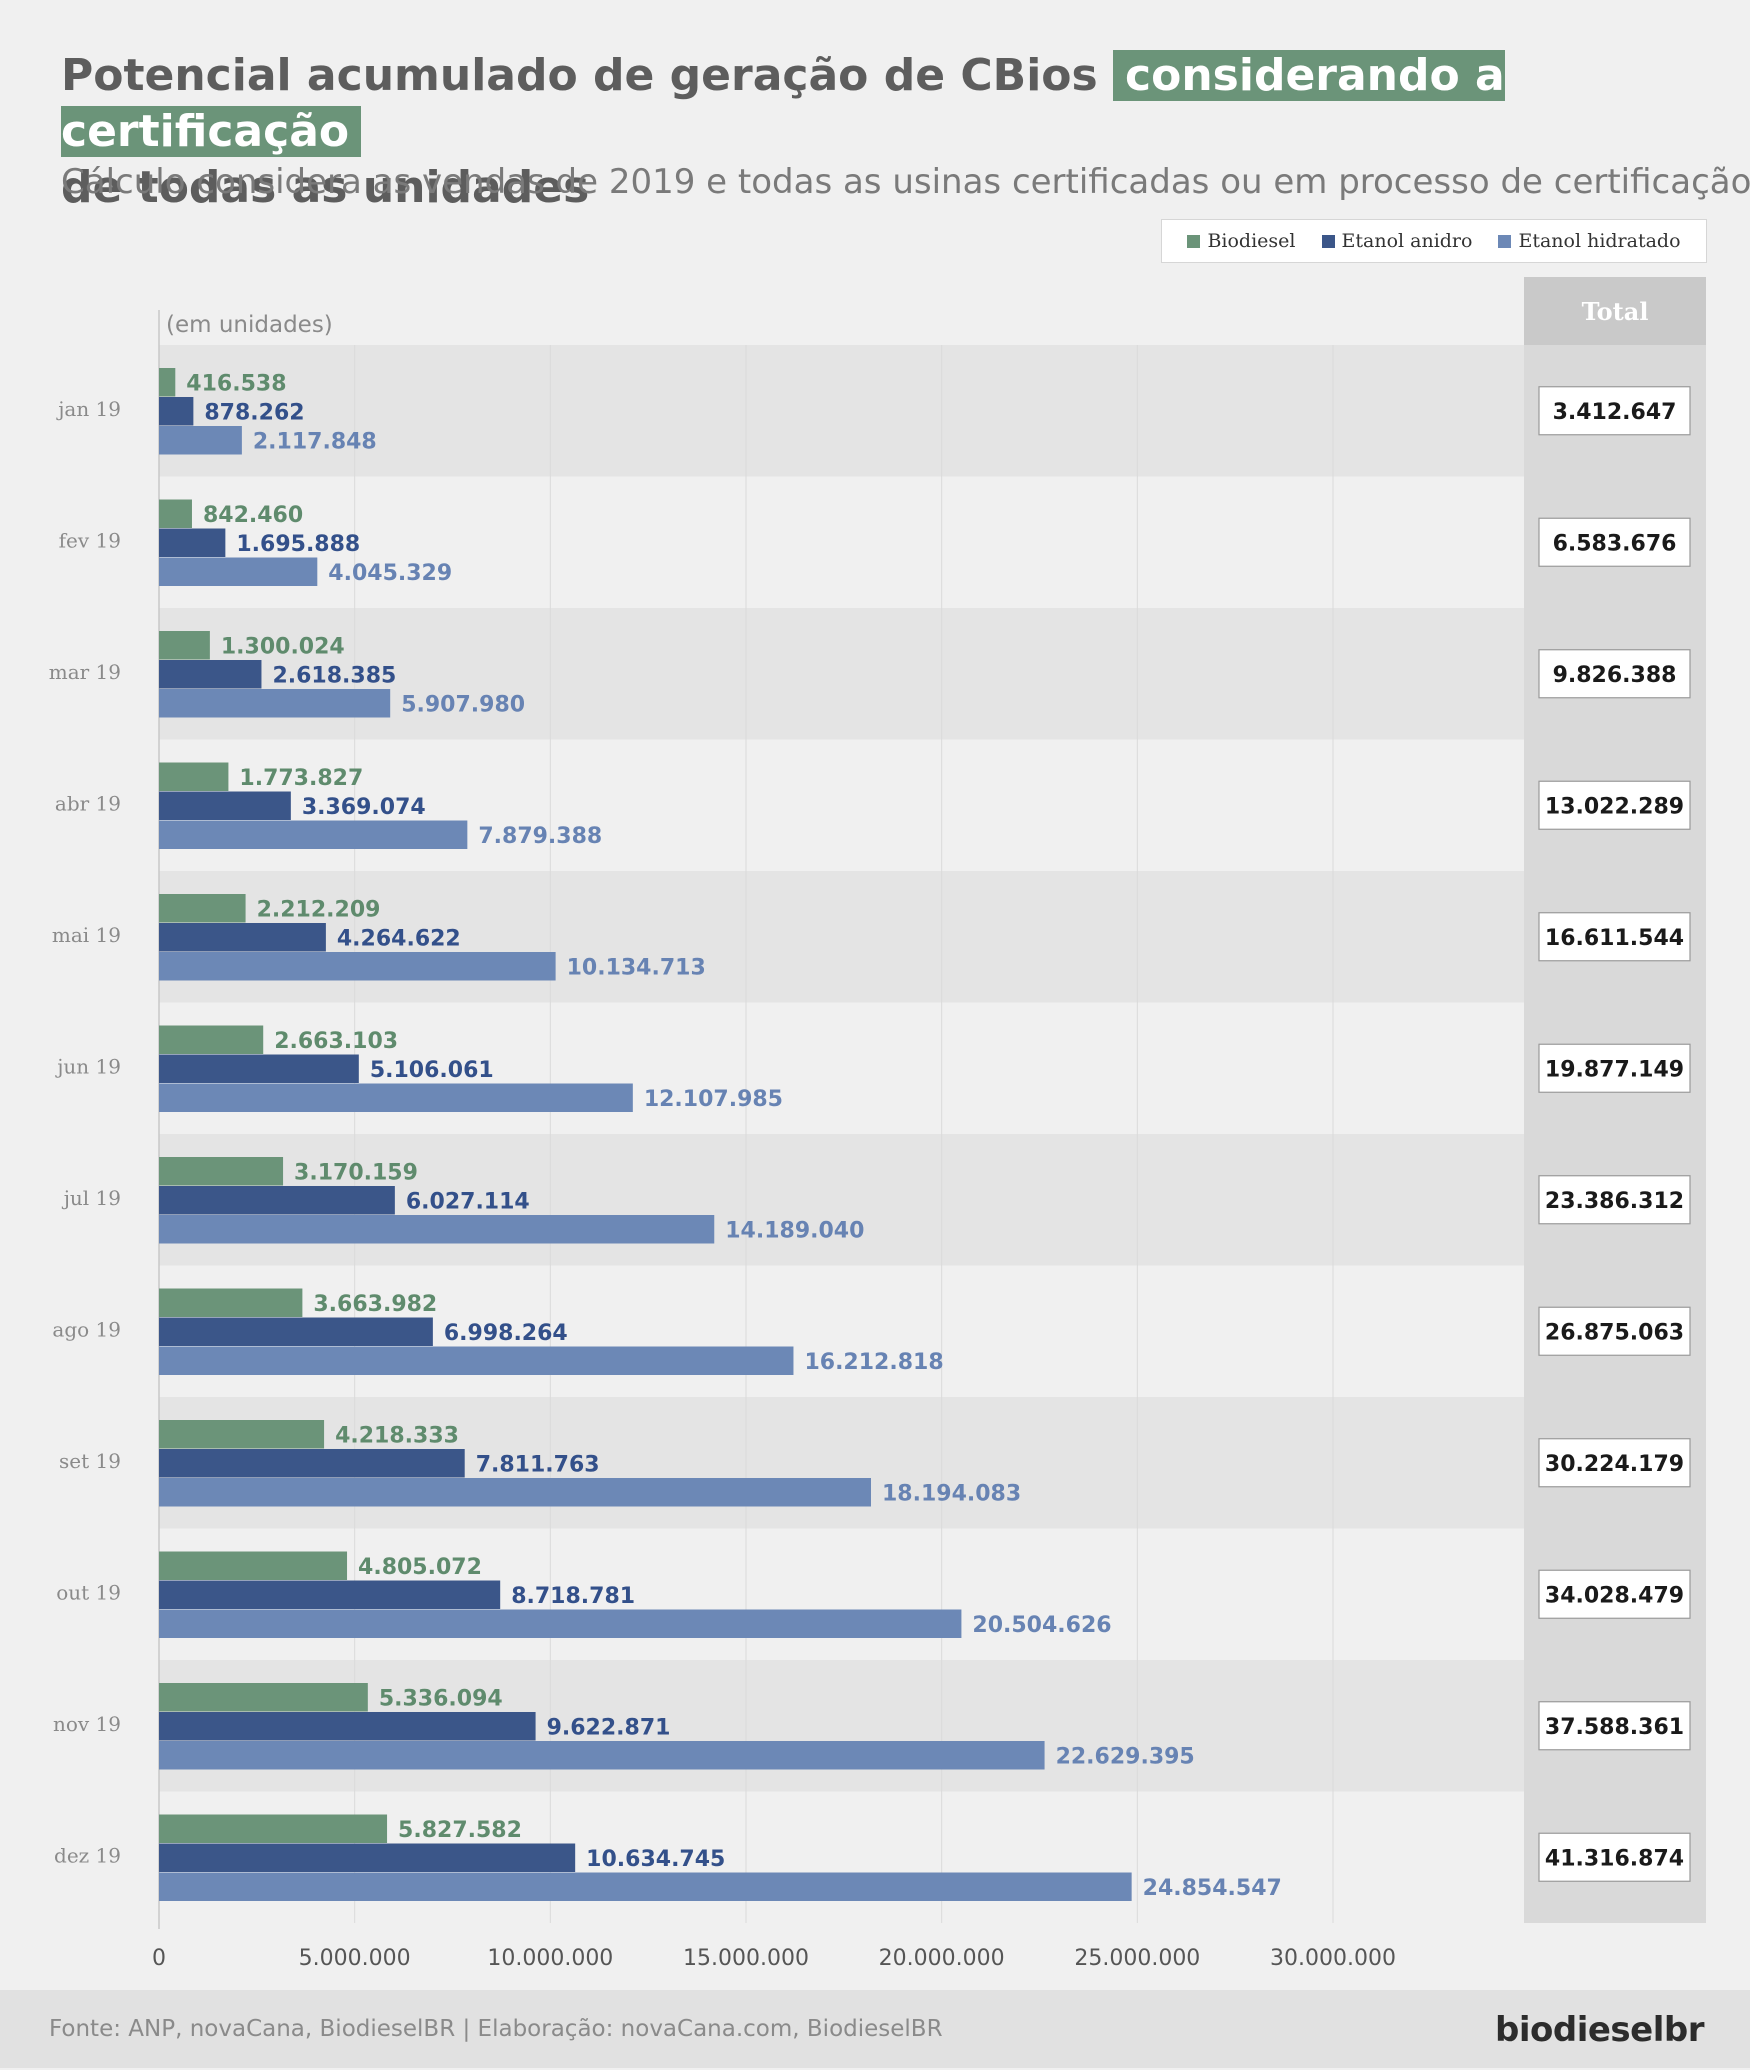 The image size is (1750, 2070). Describe the element at coordinates (319, 909) in the screenshot. I see `value-label-biodiesel: 2.212.209` at that location.